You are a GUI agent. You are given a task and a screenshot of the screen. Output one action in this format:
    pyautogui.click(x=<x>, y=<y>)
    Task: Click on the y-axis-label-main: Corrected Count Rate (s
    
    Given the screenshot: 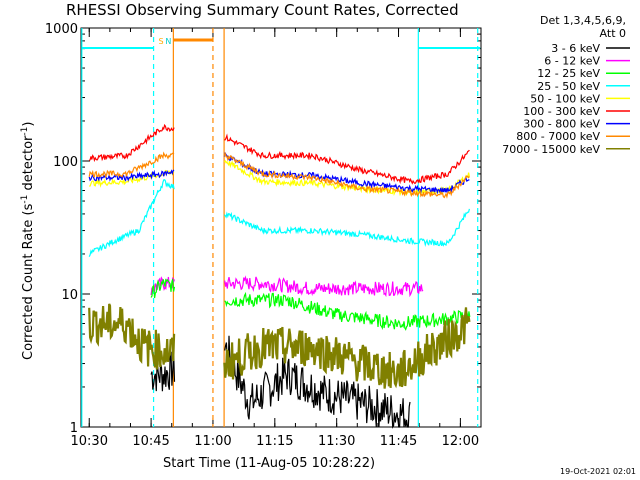 What is the action you would take?
    pyautogui.click(x=28, y=281)
    